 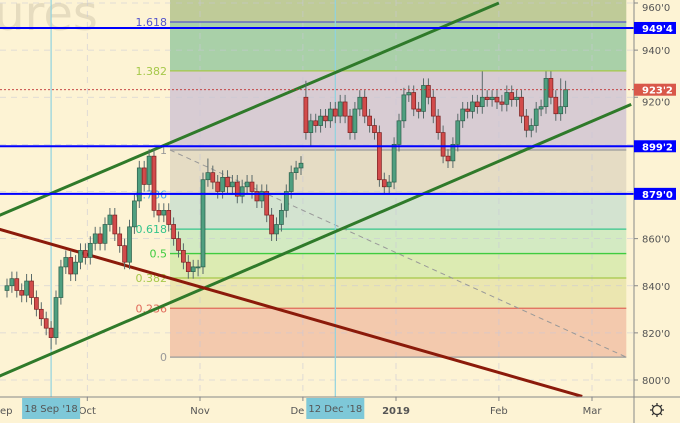 I want to click on x-tick-label: Nov, so click(x=200, y=411).